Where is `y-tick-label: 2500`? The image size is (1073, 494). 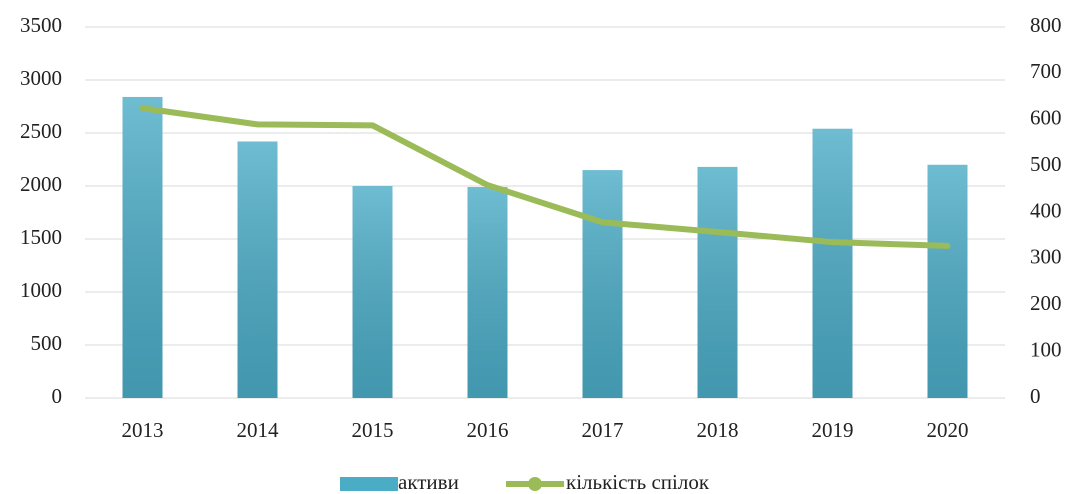
y-tick-label: 2500 is located at coordinates (41, 131).